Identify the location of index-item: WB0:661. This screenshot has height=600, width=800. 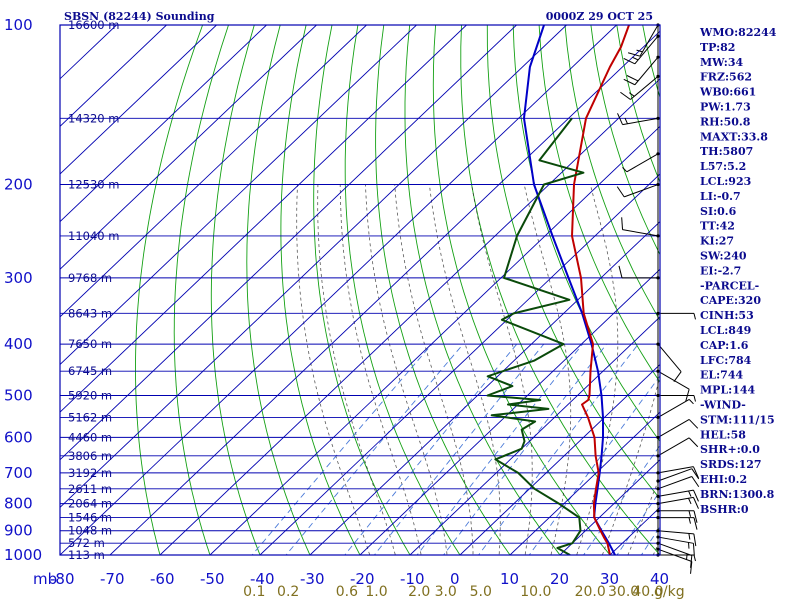
(727, 92).